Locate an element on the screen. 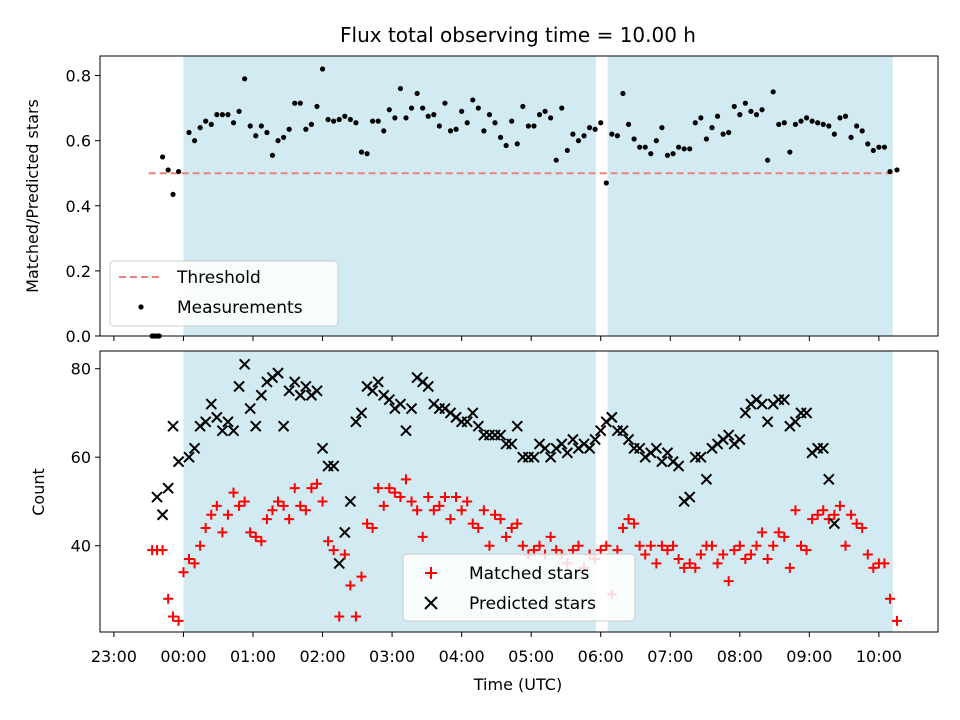  legend-predicted-marker is located at coordinates (431, 603).